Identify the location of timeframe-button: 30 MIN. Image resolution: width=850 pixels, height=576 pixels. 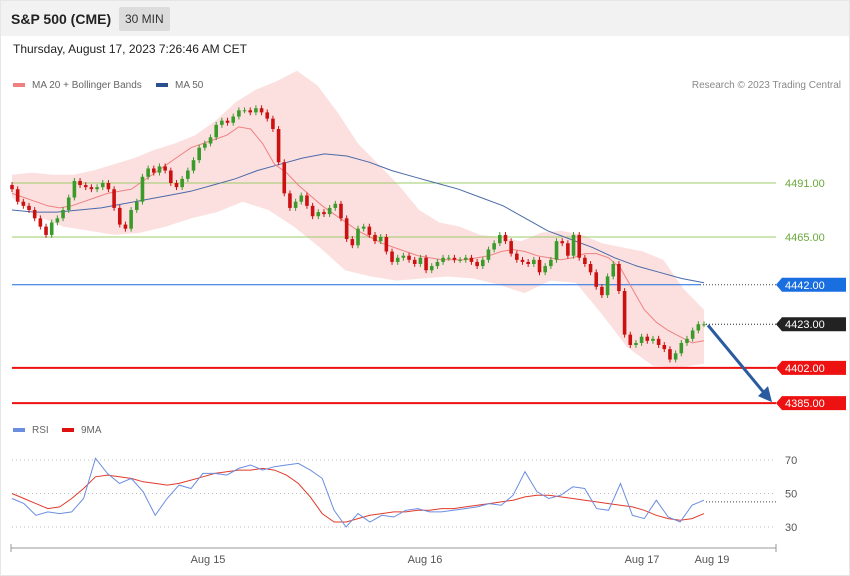
(144, 19).